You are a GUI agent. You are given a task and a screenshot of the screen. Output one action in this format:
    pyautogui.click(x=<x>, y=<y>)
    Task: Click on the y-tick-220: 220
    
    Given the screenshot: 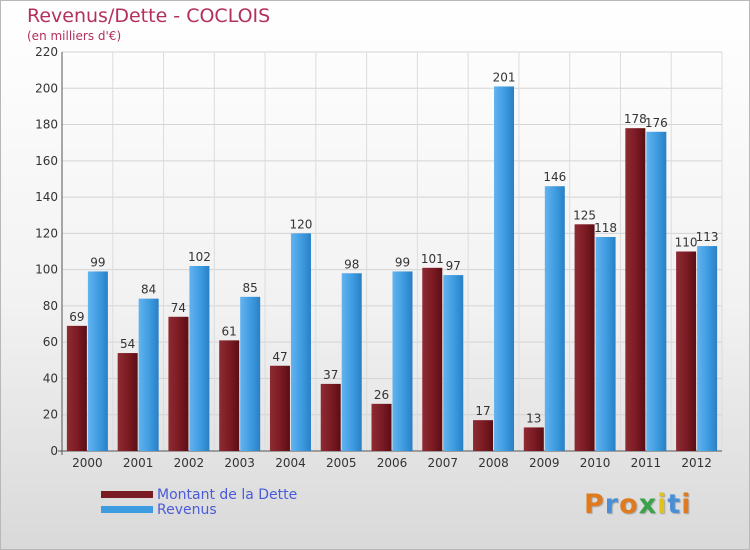 What is the action you would take?
    pyautogui.click(x=46, y=52)
    